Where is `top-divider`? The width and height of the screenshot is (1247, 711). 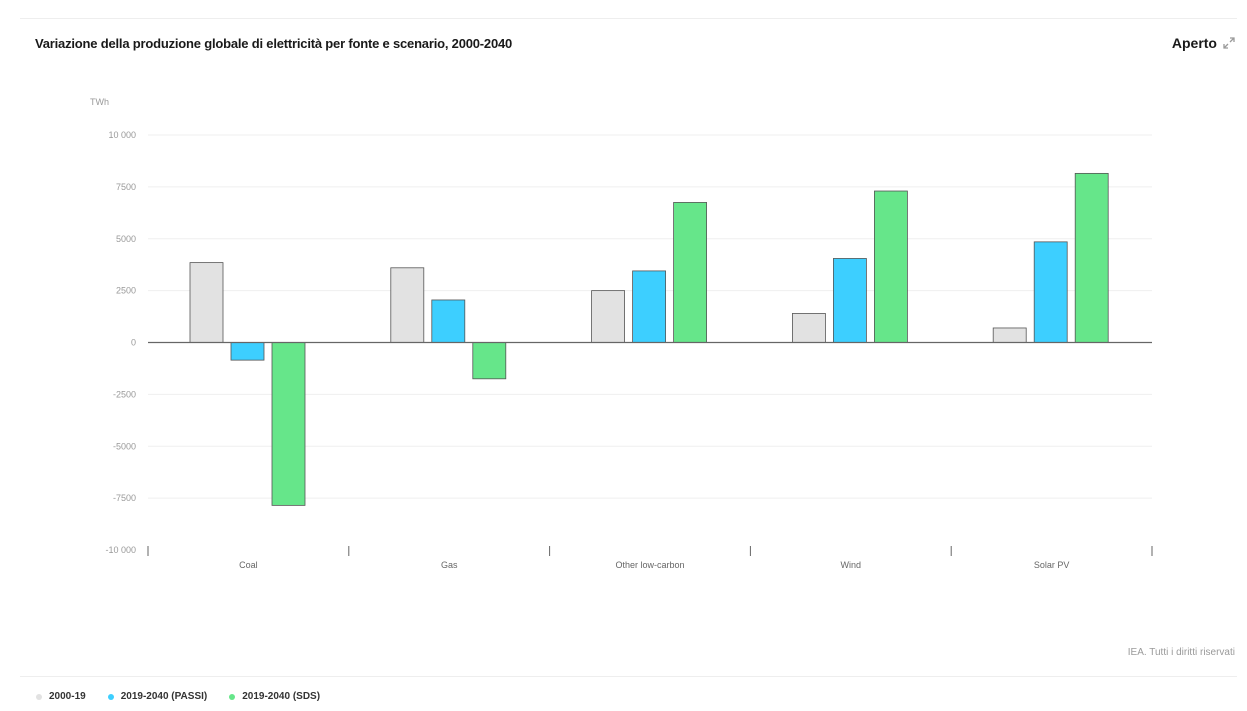 top-divider is located at coordinates (628, 18).